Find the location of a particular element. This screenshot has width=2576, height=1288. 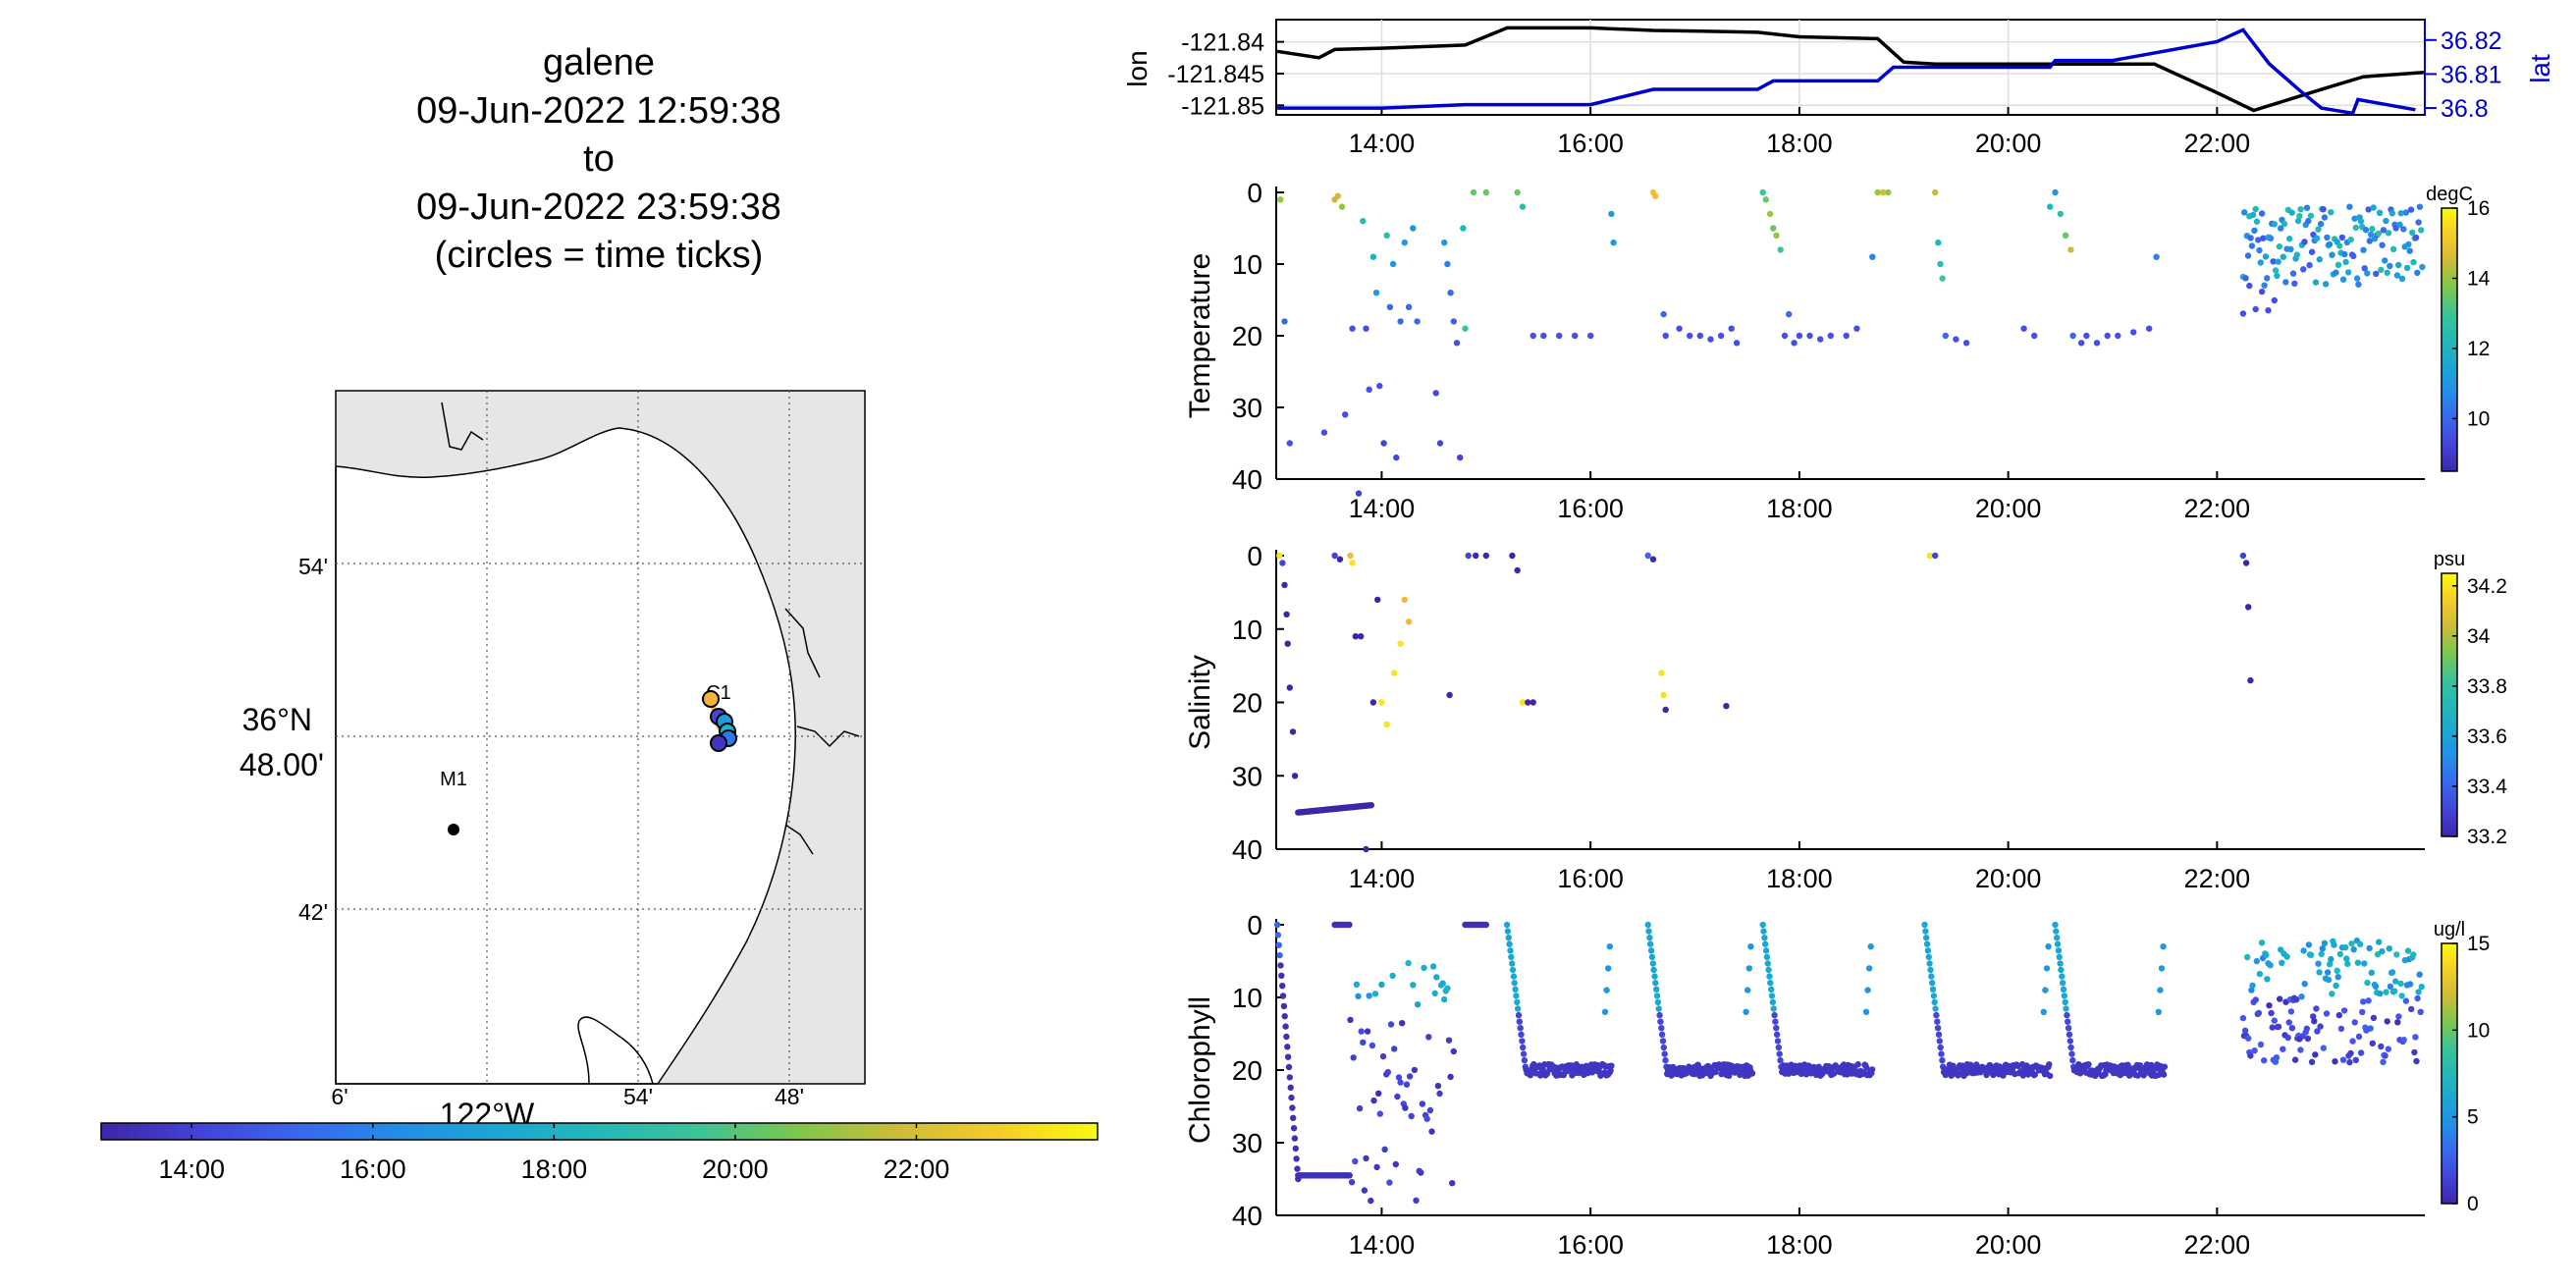

lat-axis-label: lat is located at coordinates (2540, 68).